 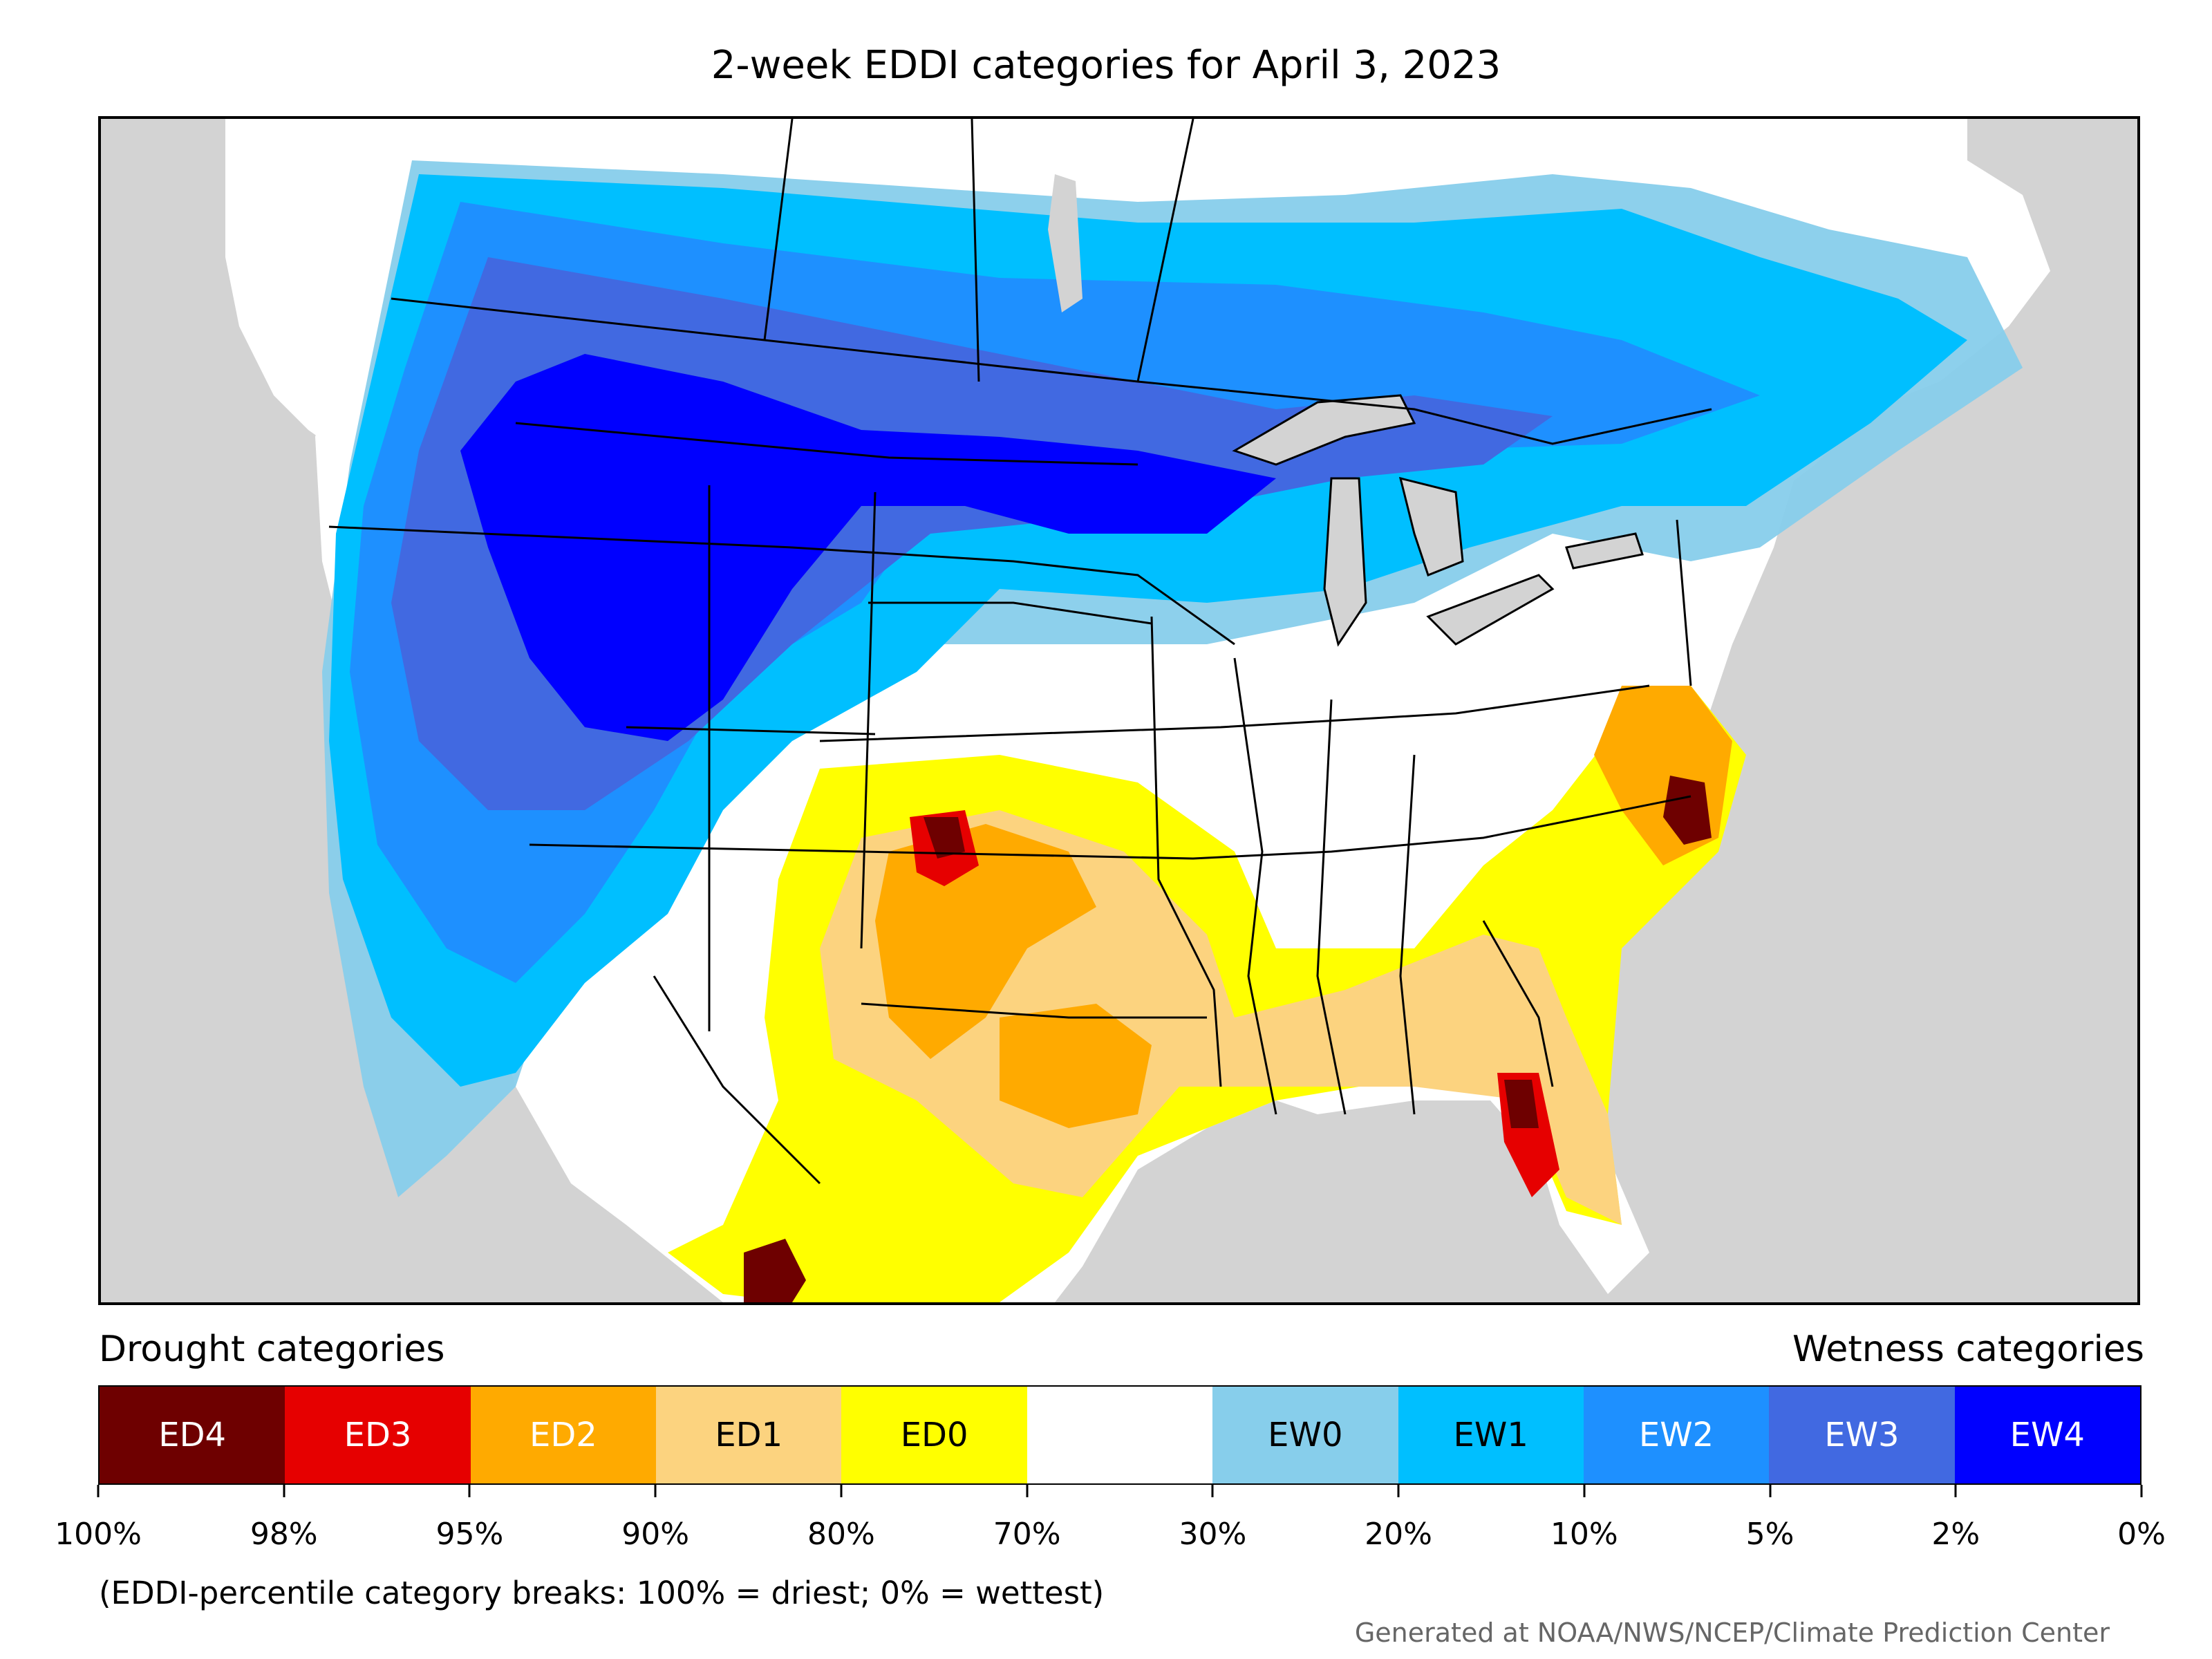 I want to click on colorbar-cell-ed4: ED4, so click(x=192, y=1435).